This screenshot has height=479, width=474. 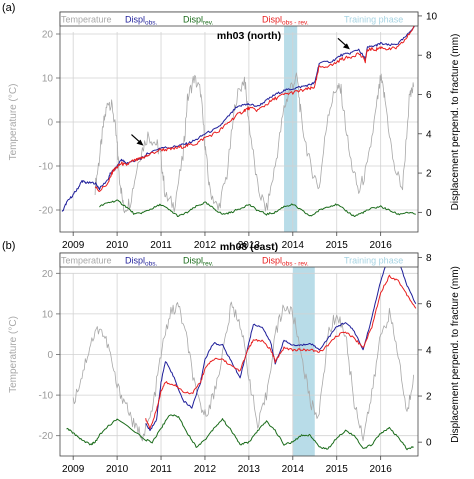 What do you see at coordinates (432, 16) in the screenshot?
I see `right-tick-label: 10` at bounding box center [432, 16].